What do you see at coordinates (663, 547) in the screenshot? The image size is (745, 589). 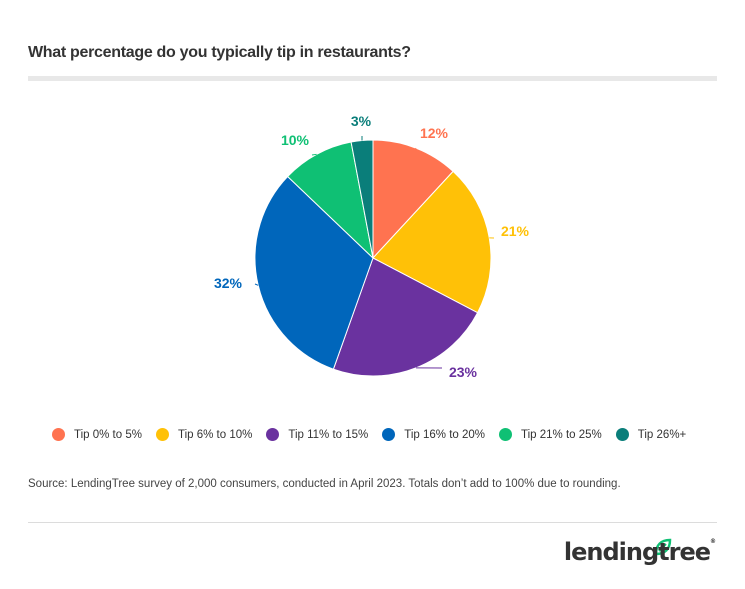 I see `leaf-icon` at bounding box center [663, 547].